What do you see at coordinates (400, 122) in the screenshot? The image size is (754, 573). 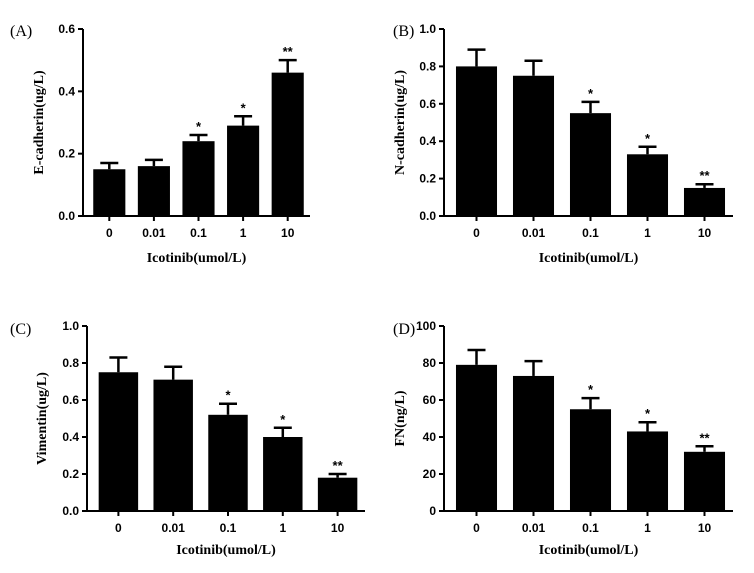 I see `y-axis-title: N-cadherin(ug/L)` at bounding box center [400, 122].